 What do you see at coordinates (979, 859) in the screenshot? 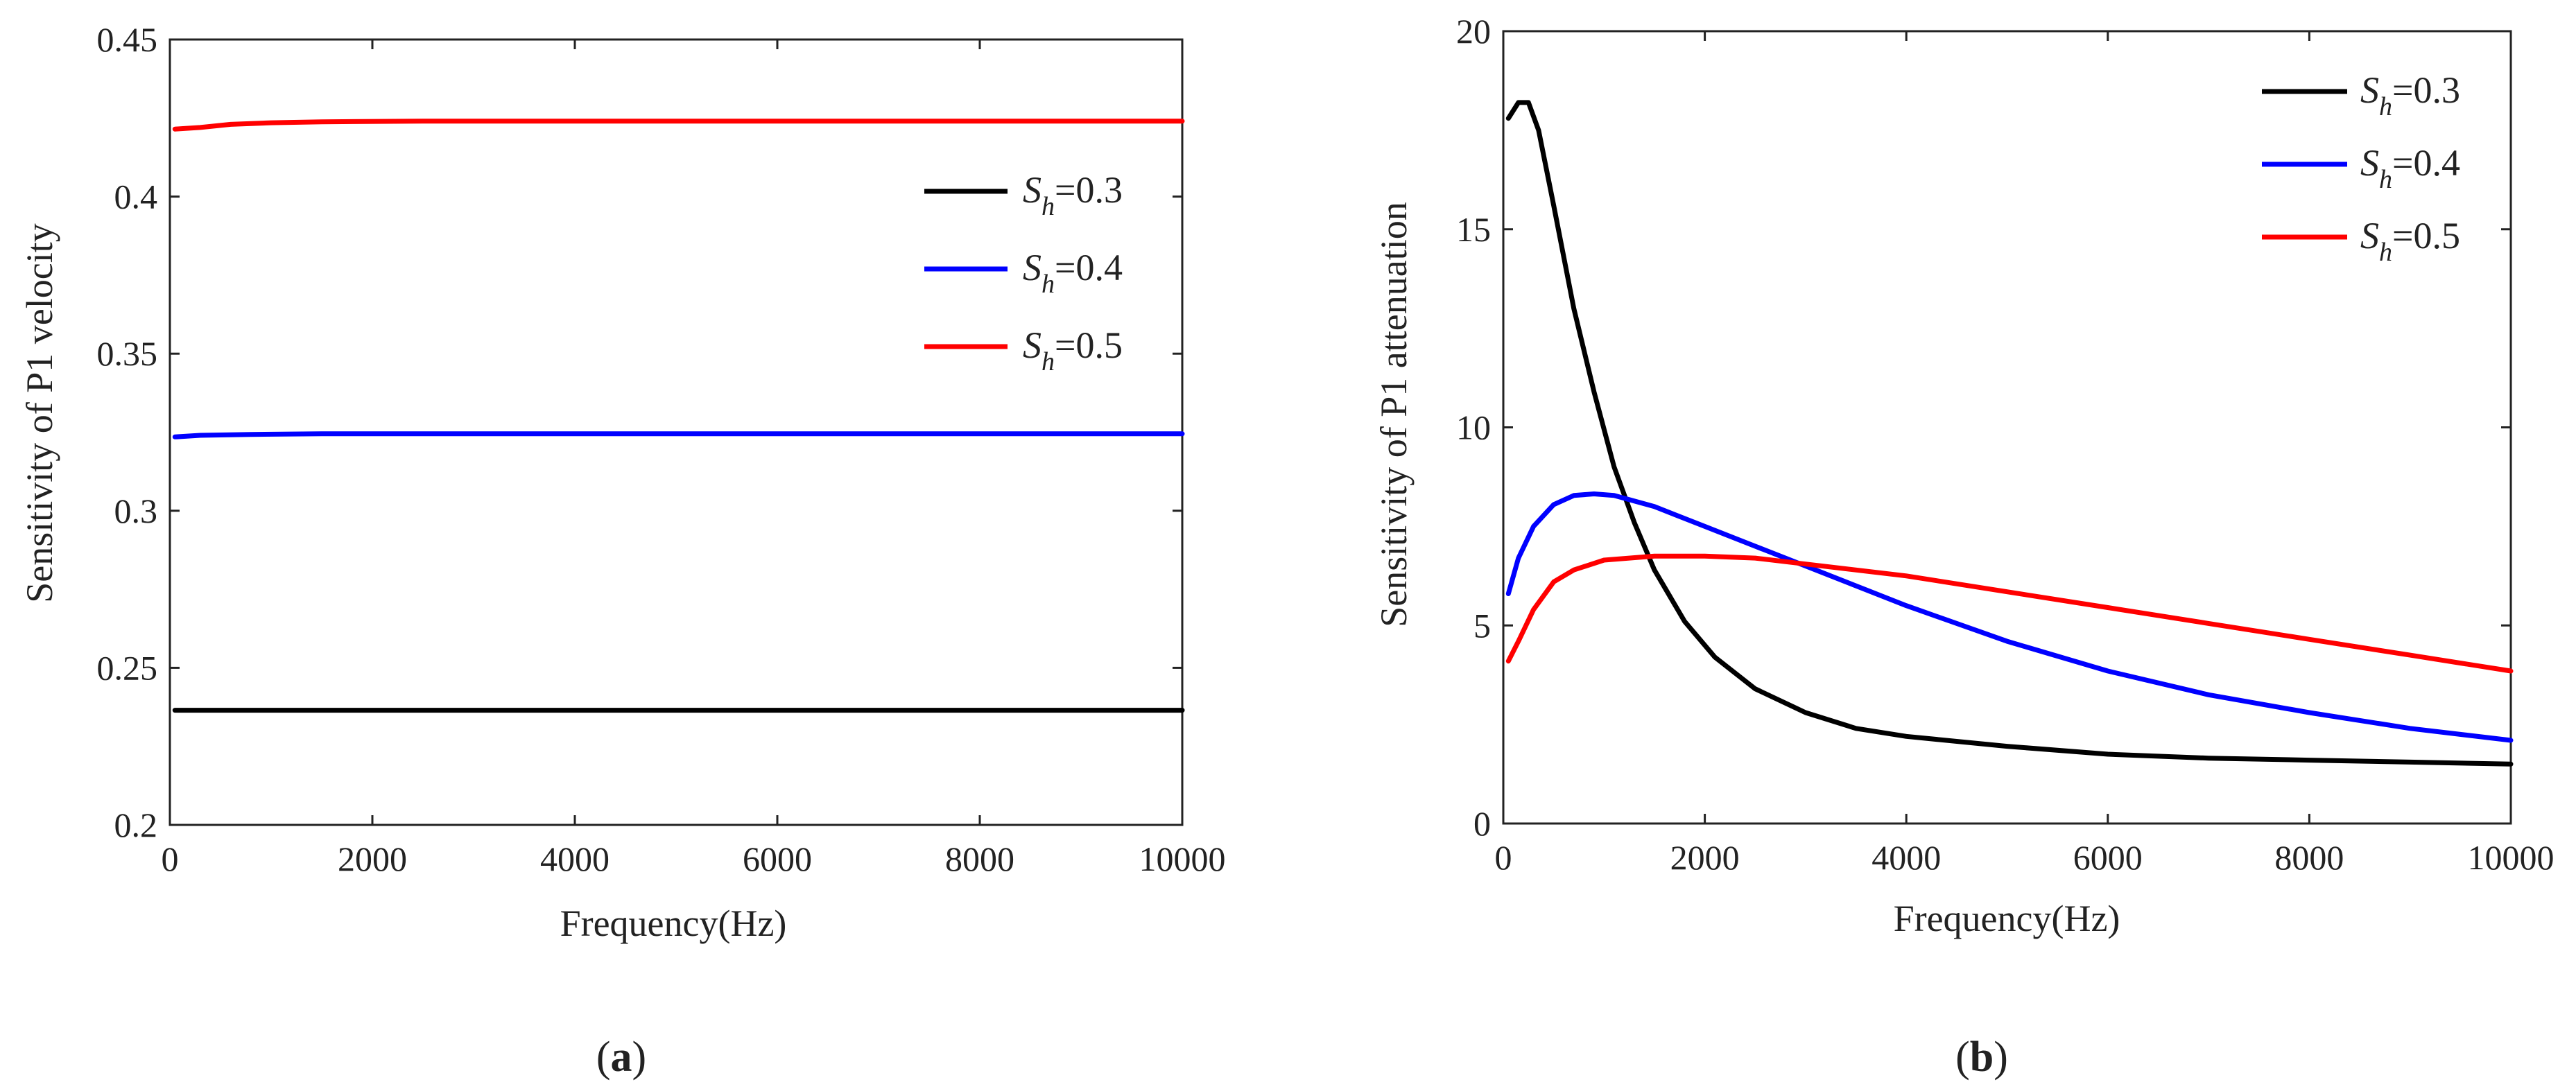
I see `x-tick-label-a: 8000` at bounding box center [979, 859].